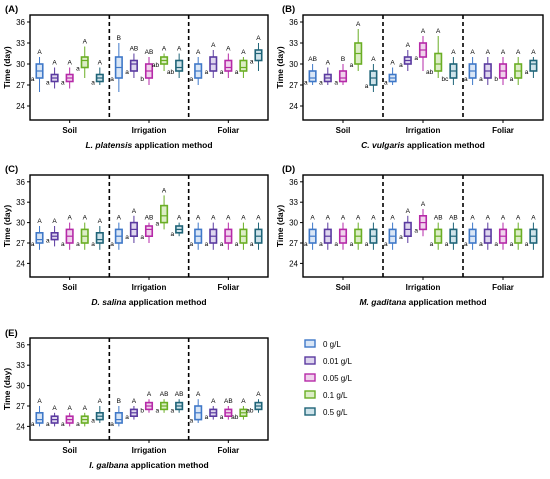  I want to click on y-tick-label: 30, so click(20, 386).